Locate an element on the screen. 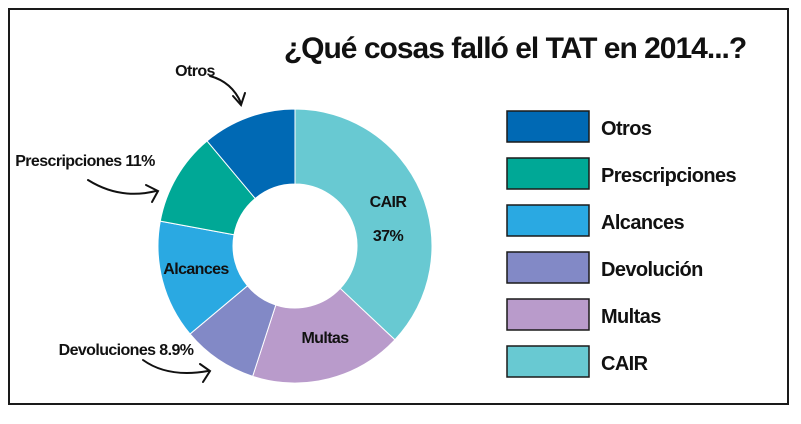 The image size is (801, 424). arrow-head-devoluciones is located at coordinates (205, 373).